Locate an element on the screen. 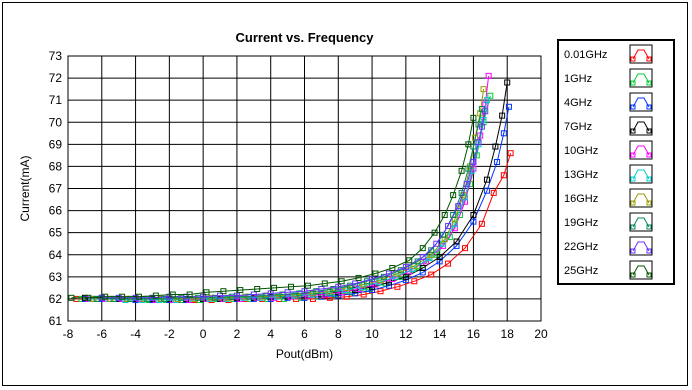  y-tick-label: 69 is located at coordinates (56, 144).